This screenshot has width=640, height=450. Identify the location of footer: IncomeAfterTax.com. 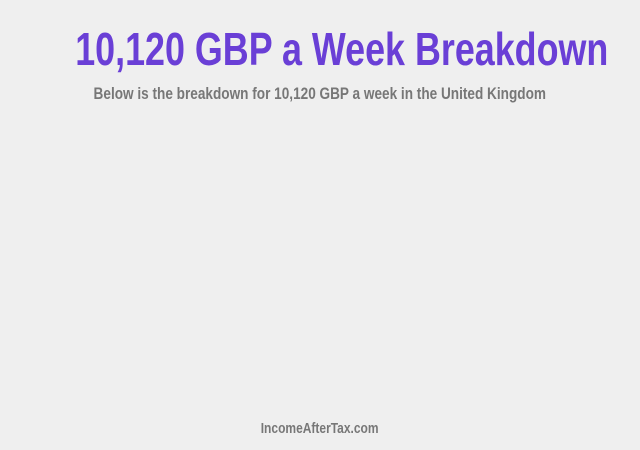
(320, 429).